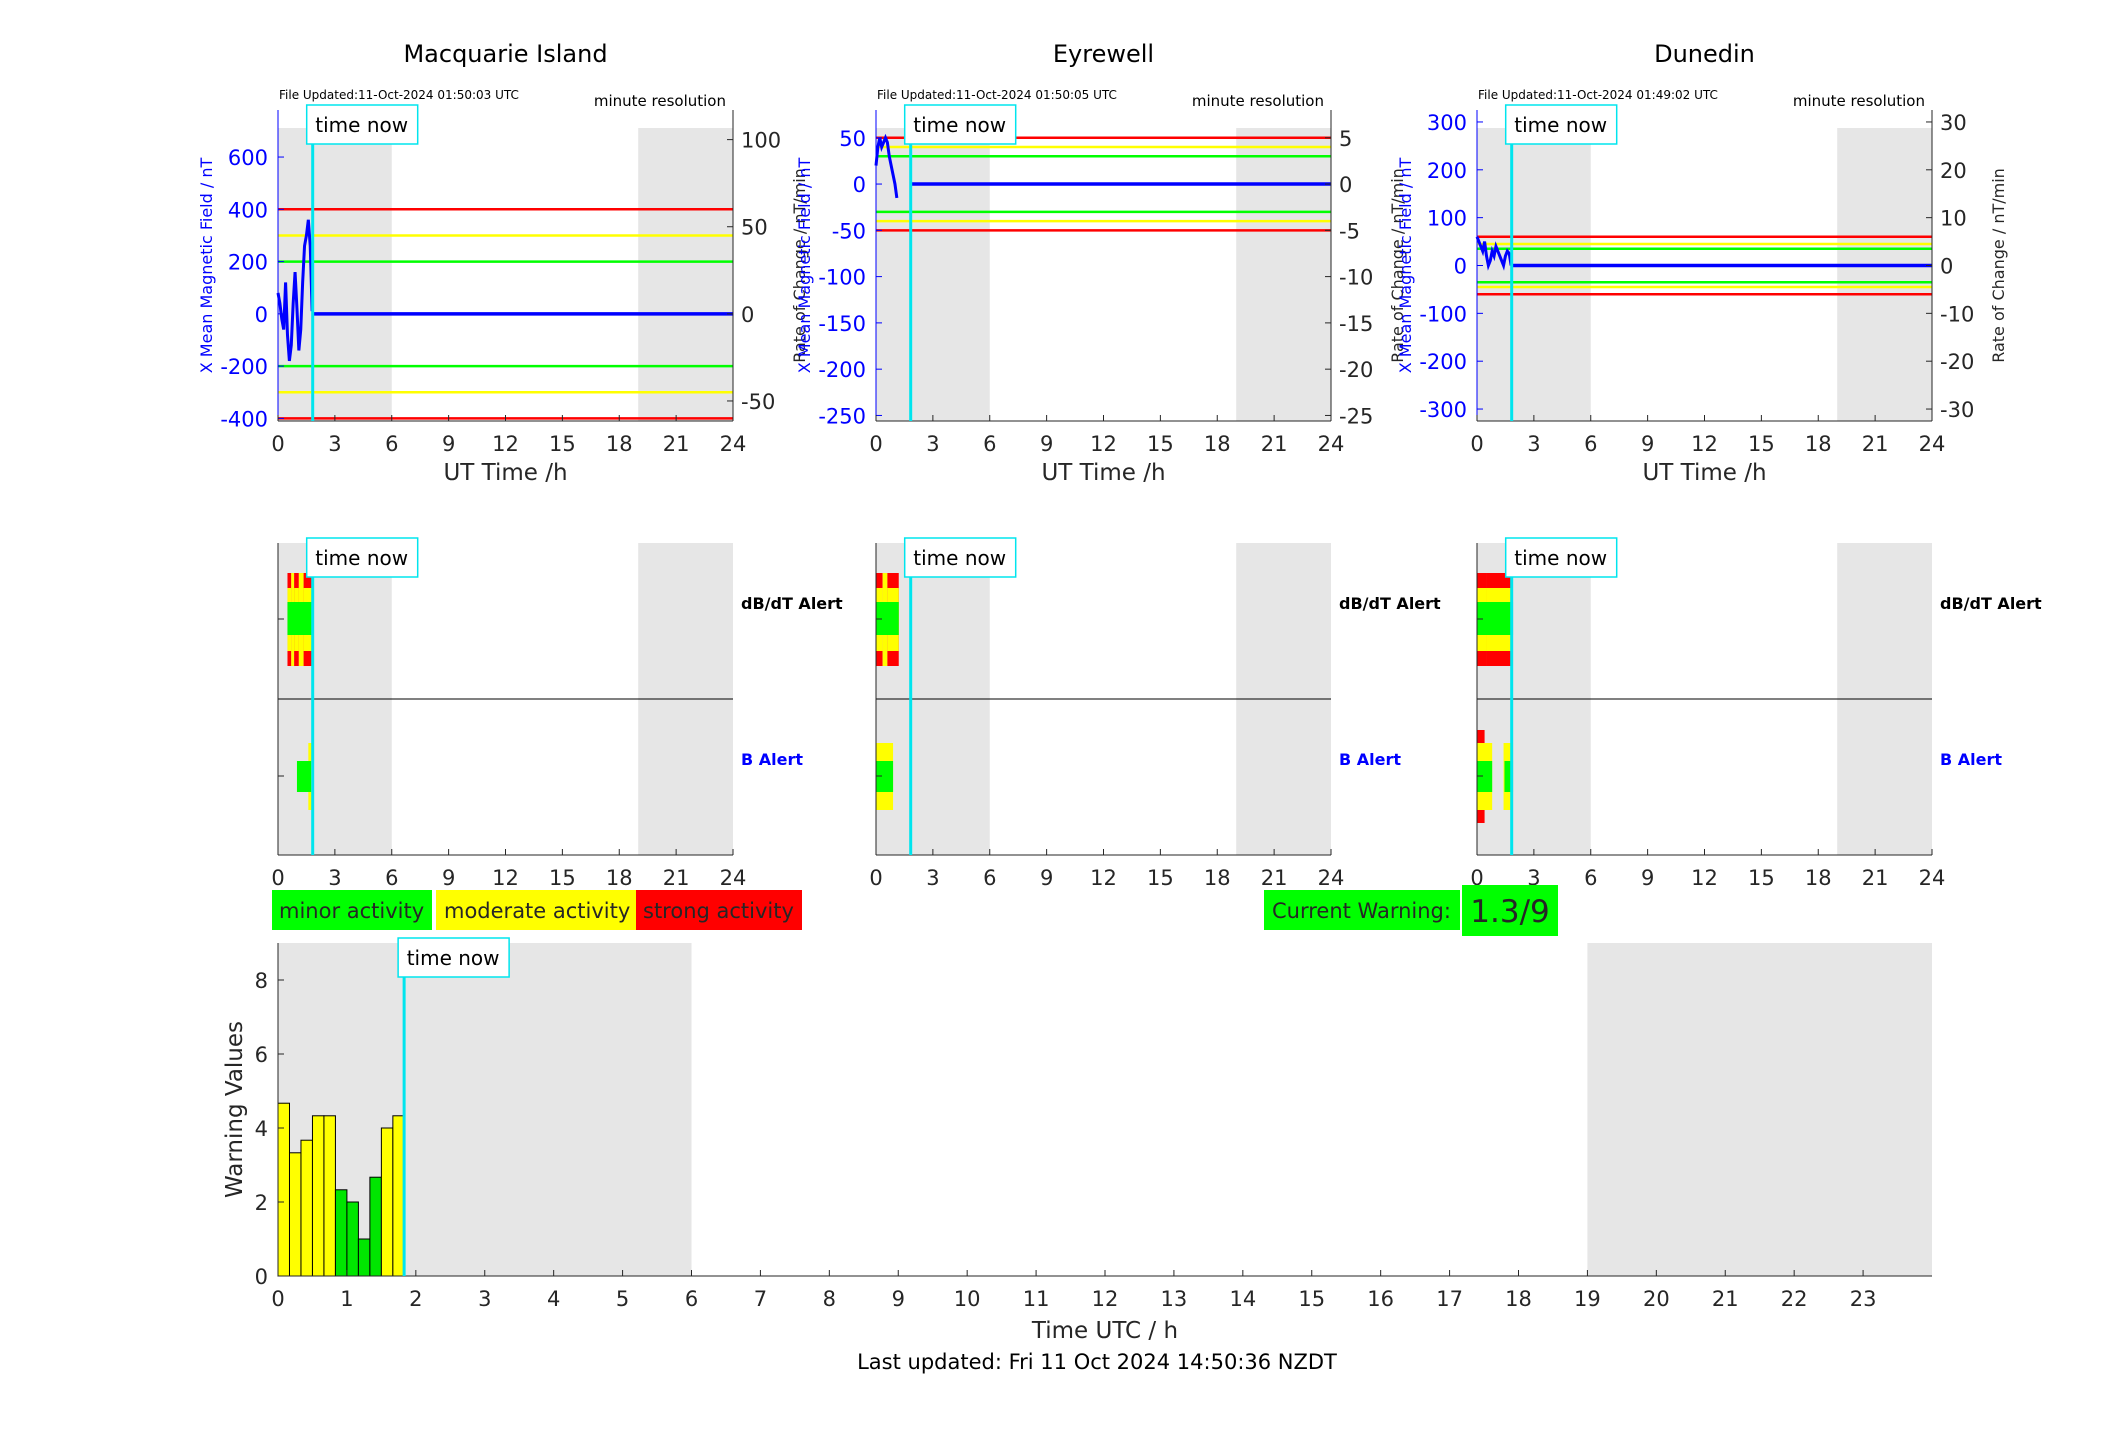  Describe the element at coordinates (1875, 444) in the screenshot. I see `top-2-xtick-label-7: 21` at that location.